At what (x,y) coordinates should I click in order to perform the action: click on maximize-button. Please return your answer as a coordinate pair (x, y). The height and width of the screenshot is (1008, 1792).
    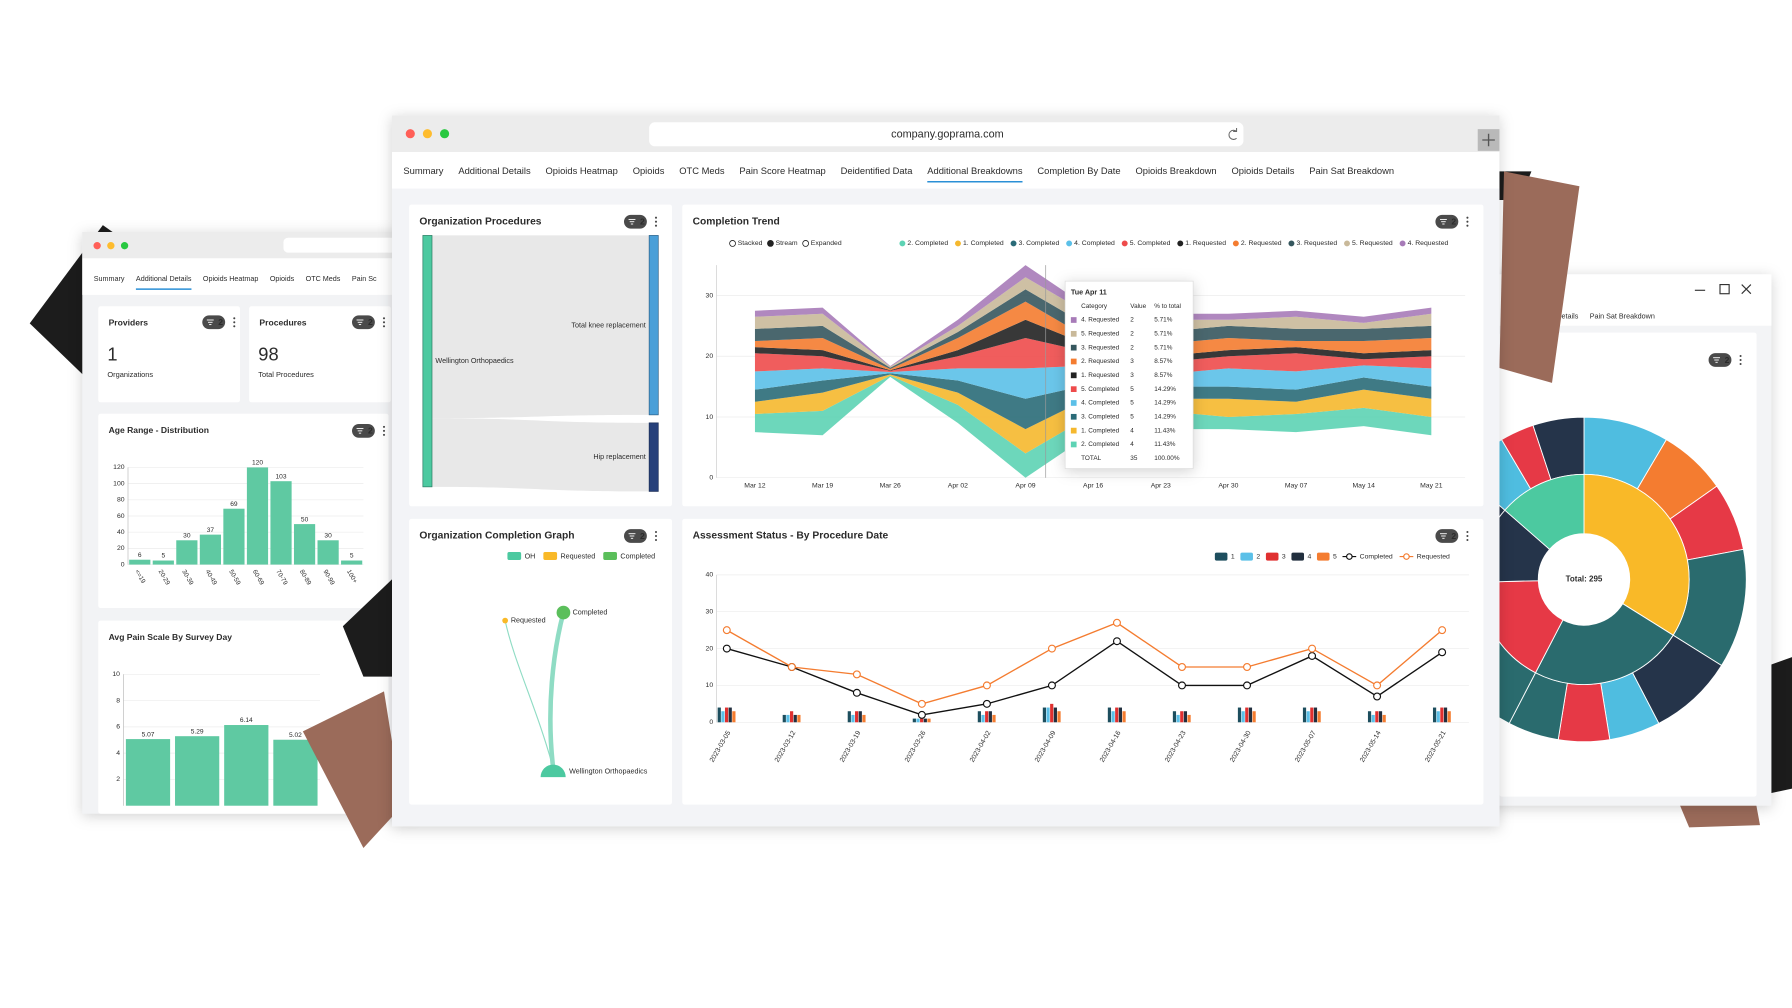
    Looking at the image, I should click on (1724, 289).